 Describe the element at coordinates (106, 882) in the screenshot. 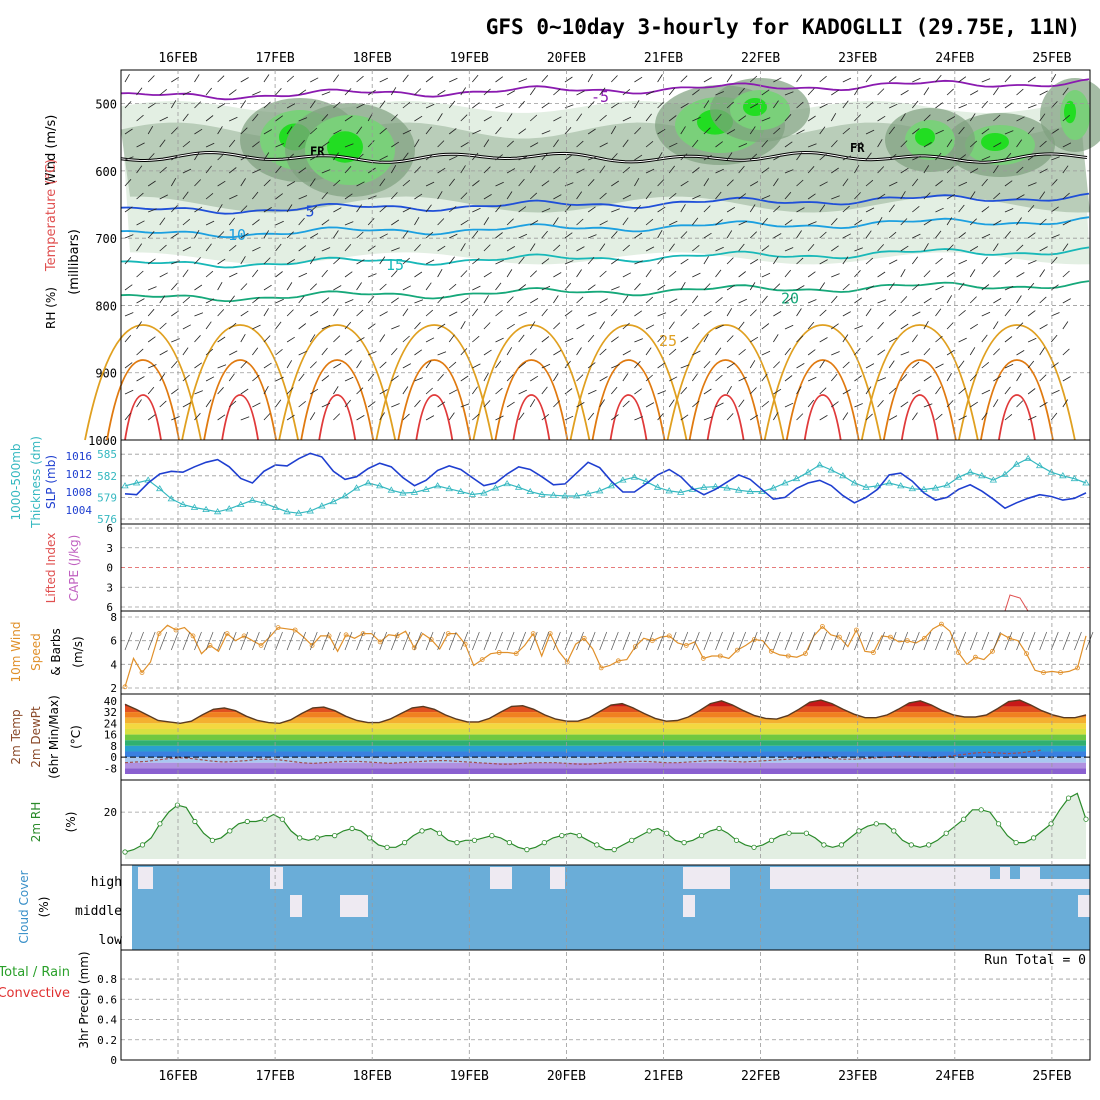

I see `cloud-level-label: high` at that location.